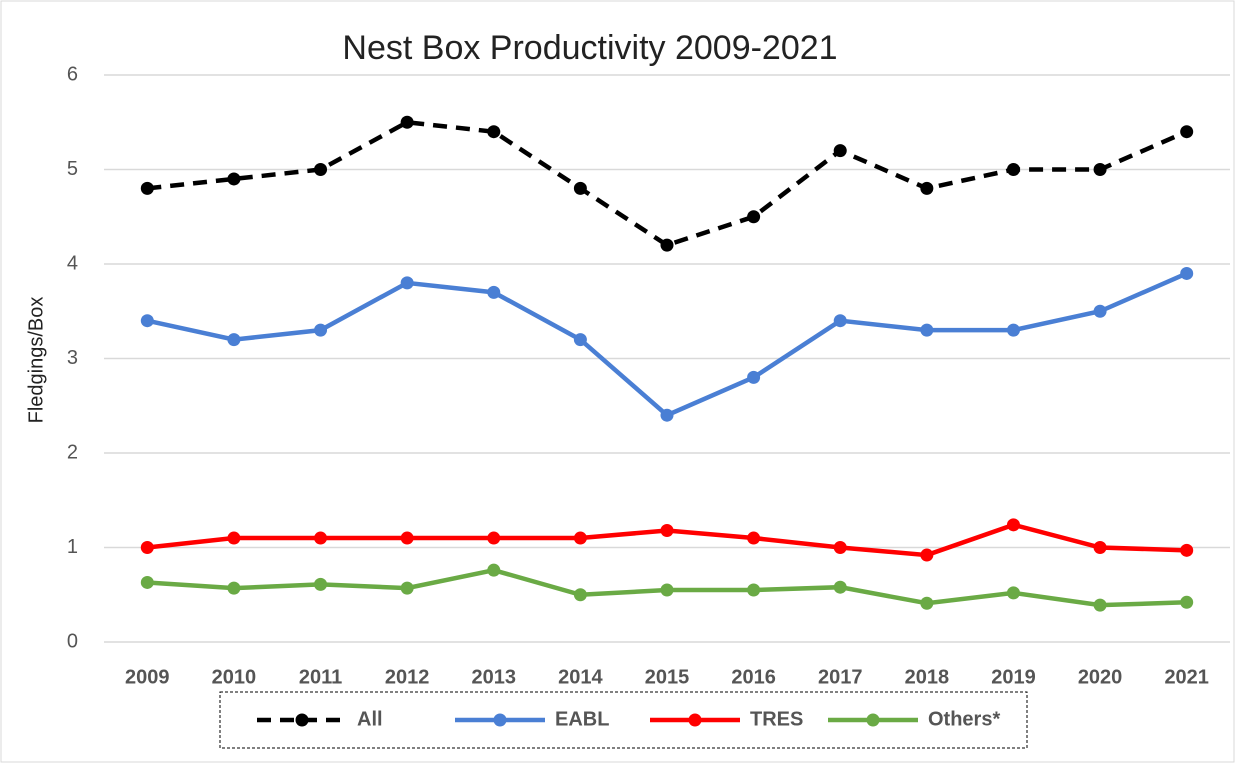  What do you see at coordinates (72, 641) in the screenshot?
I see `y-tick-label: 0` at bounding box center [72, 641].